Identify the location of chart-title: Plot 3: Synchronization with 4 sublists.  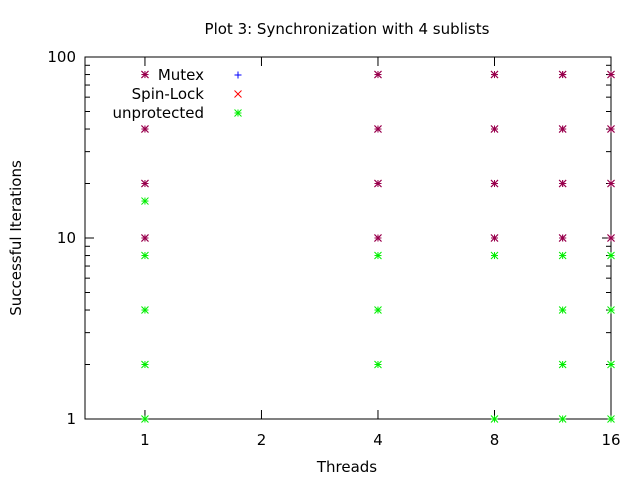
(347, 29).